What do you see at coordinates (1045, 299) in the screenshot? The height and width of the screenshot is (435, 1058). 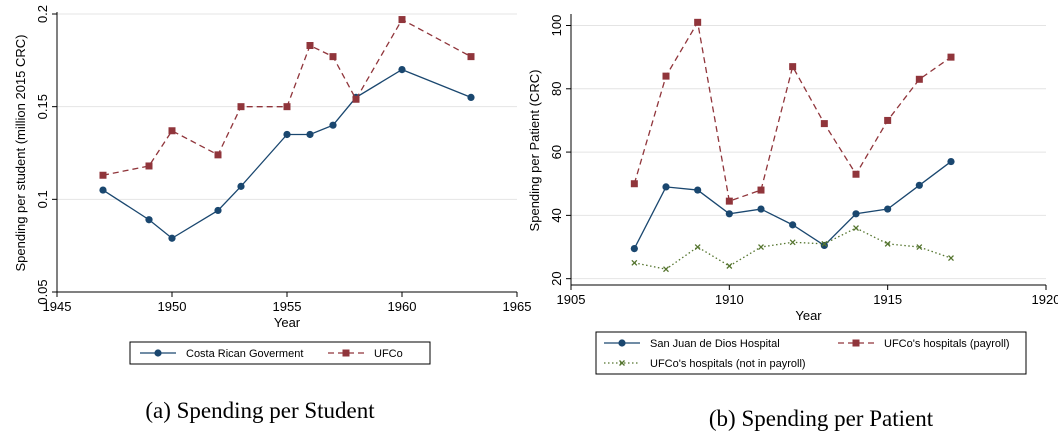 I see `x-tick-label: 1920` at bounding box center [1045, 299].